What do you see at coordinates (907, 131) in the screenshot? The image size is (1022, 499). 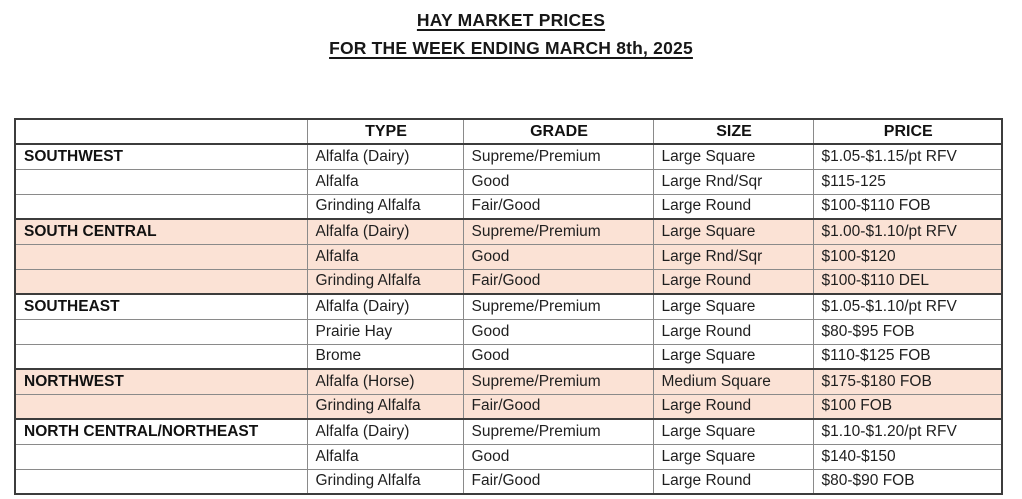 I see `header-price: PRICE` at bounding box center [907, 131].